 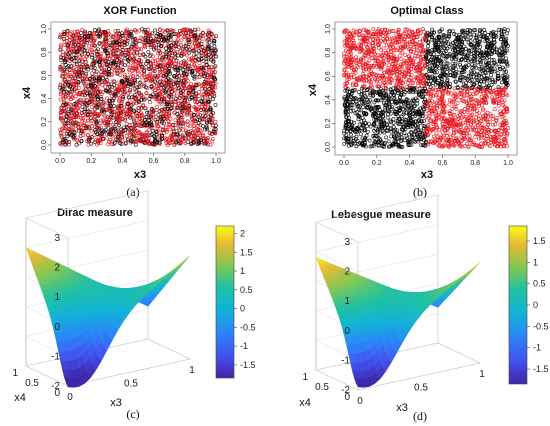 I want to click on x-tick-label: 0.8, so click(x=185, y=161).